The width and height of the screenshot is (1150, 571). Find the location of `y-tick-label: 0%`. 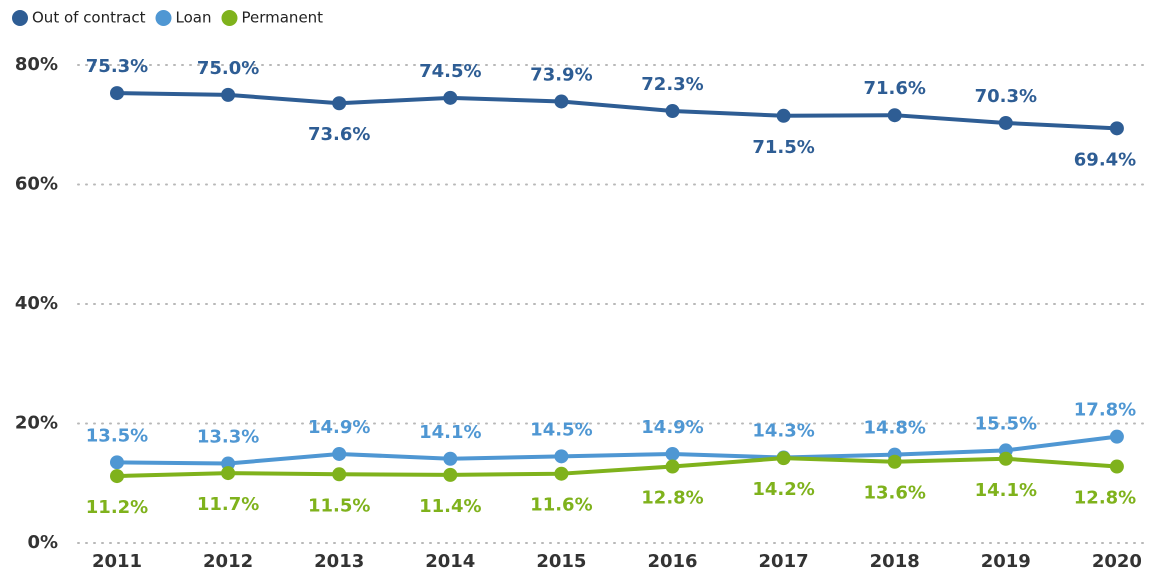

y-tick-label: 0% is located at coordinates (42, 542).